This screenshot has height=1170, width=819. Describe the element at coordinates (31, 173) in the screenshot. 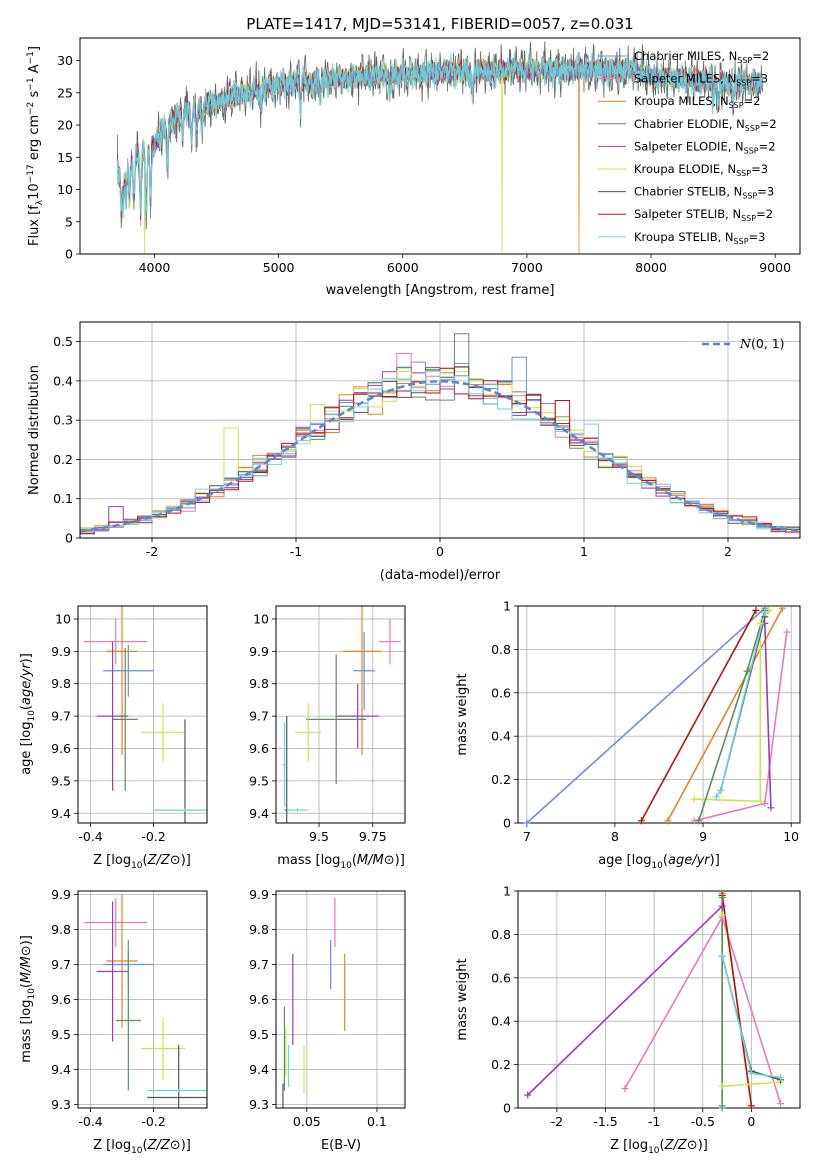

I see `label-part: −17` at that location.